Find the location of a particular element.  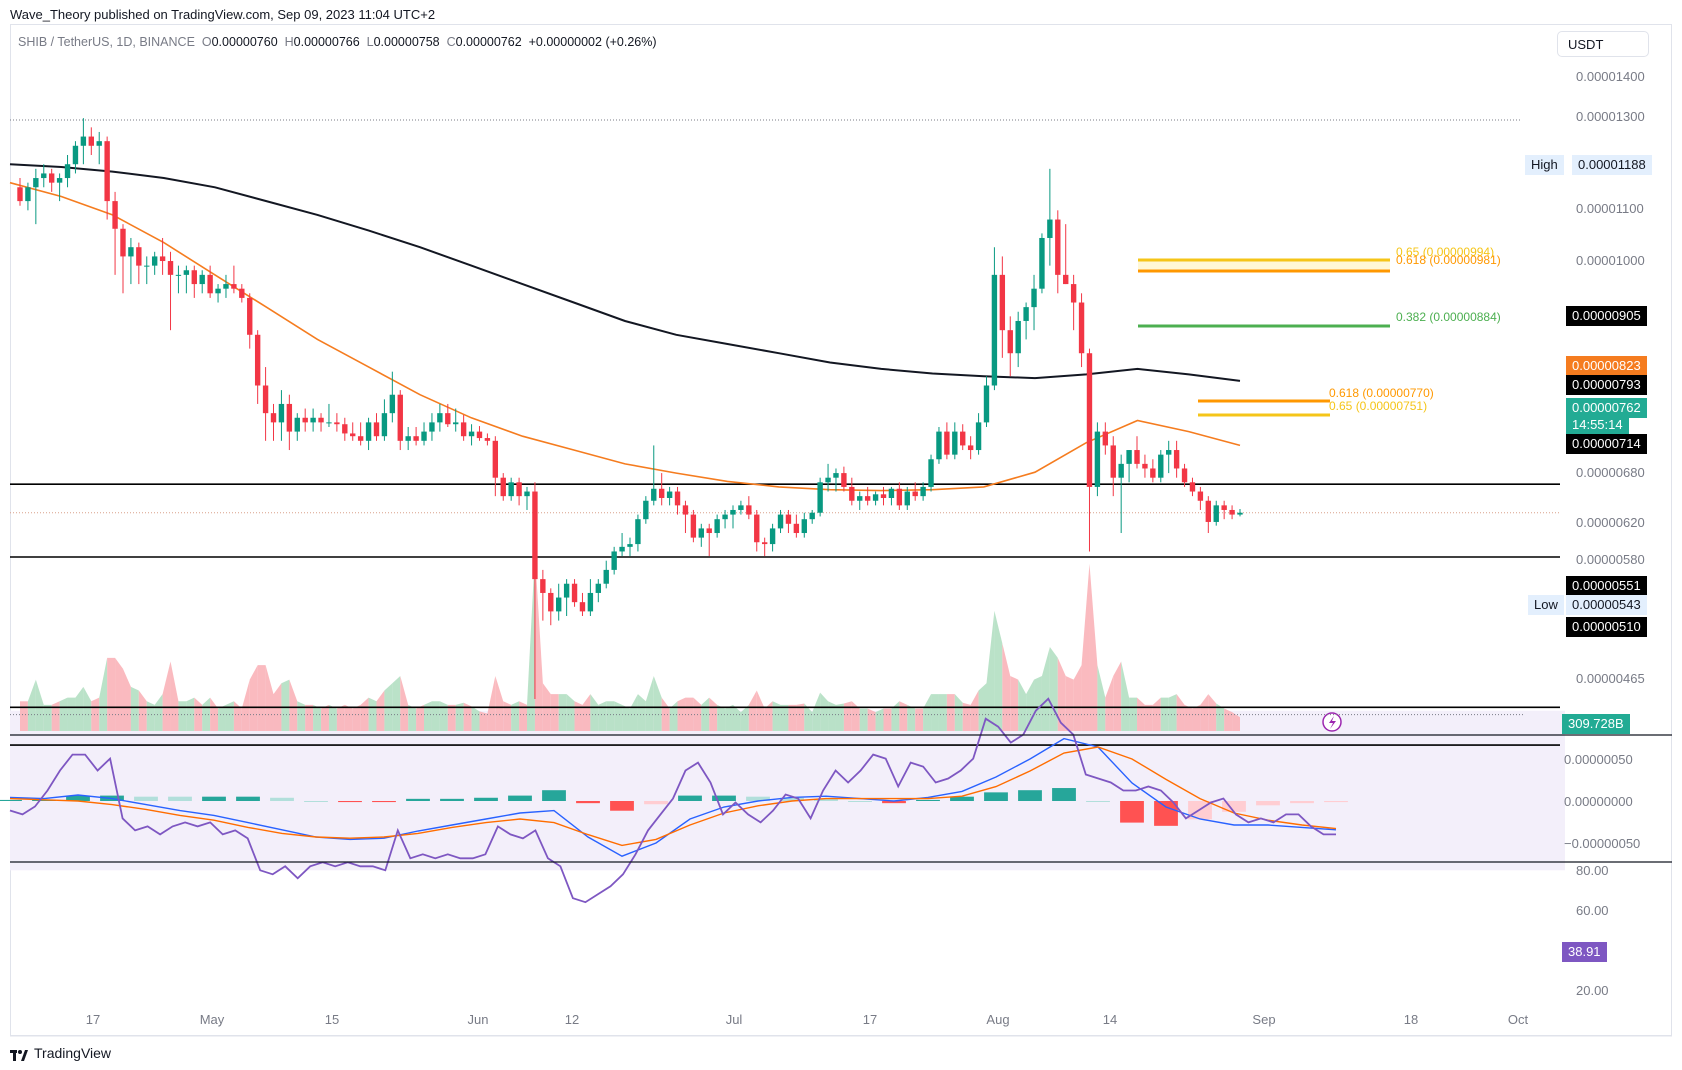

high-tag-value: 0.00001188 is located at coordinates (1612, 165).